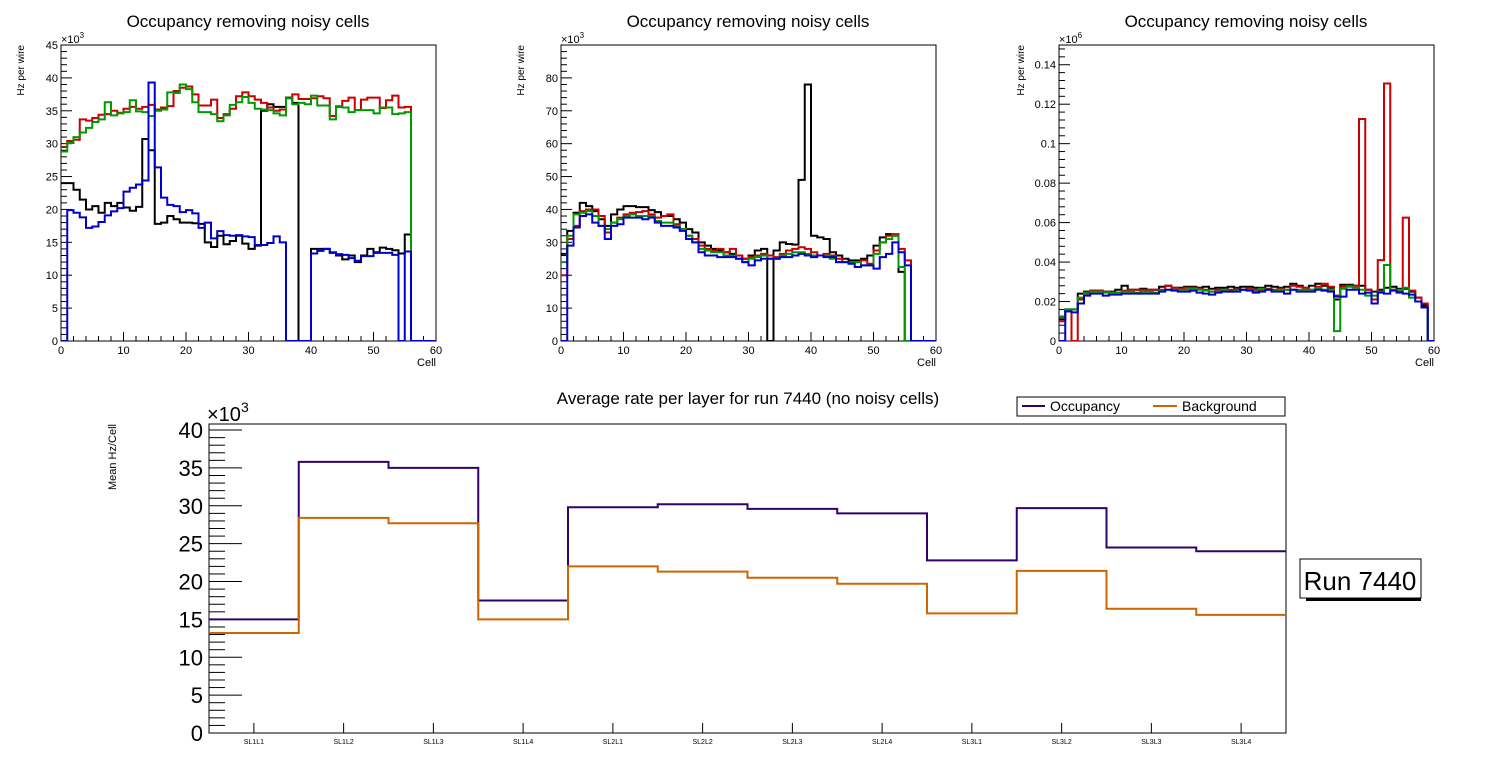 The width and height of the screenshot is (1496, 772). I want to click on legend: Occupancy Background, so click(1151, 406).